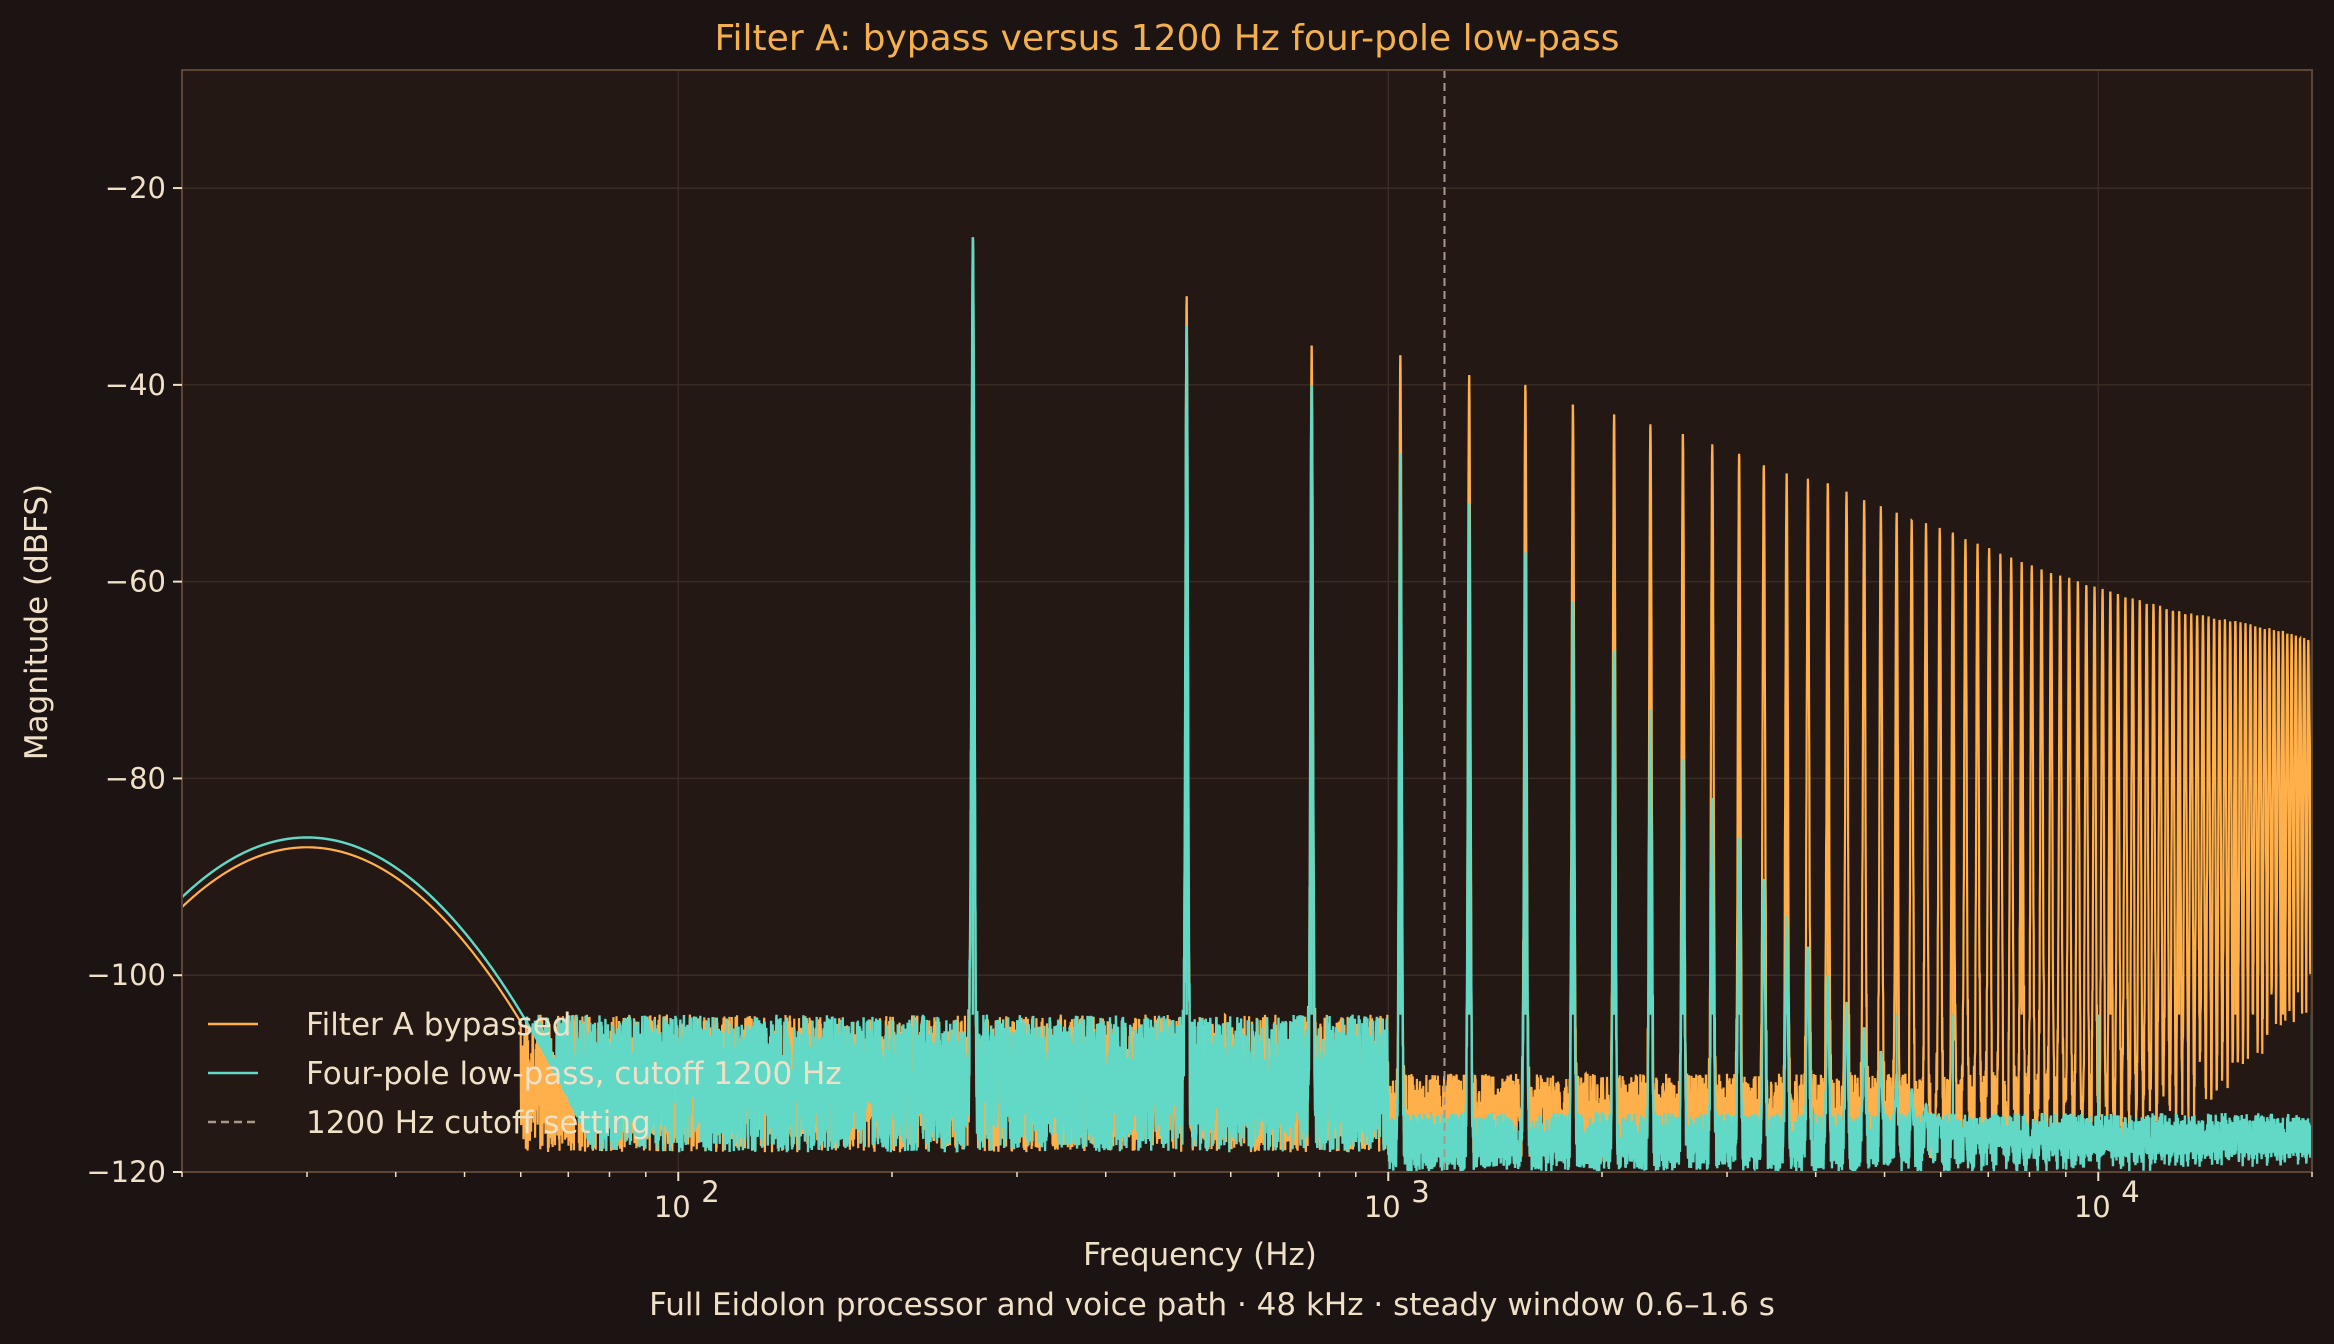 This screenshot has width=2334, height=1344. I want to click on legend-label: Four-pole low-pass, cutoff 1200 Hz, so click(574, 1074).